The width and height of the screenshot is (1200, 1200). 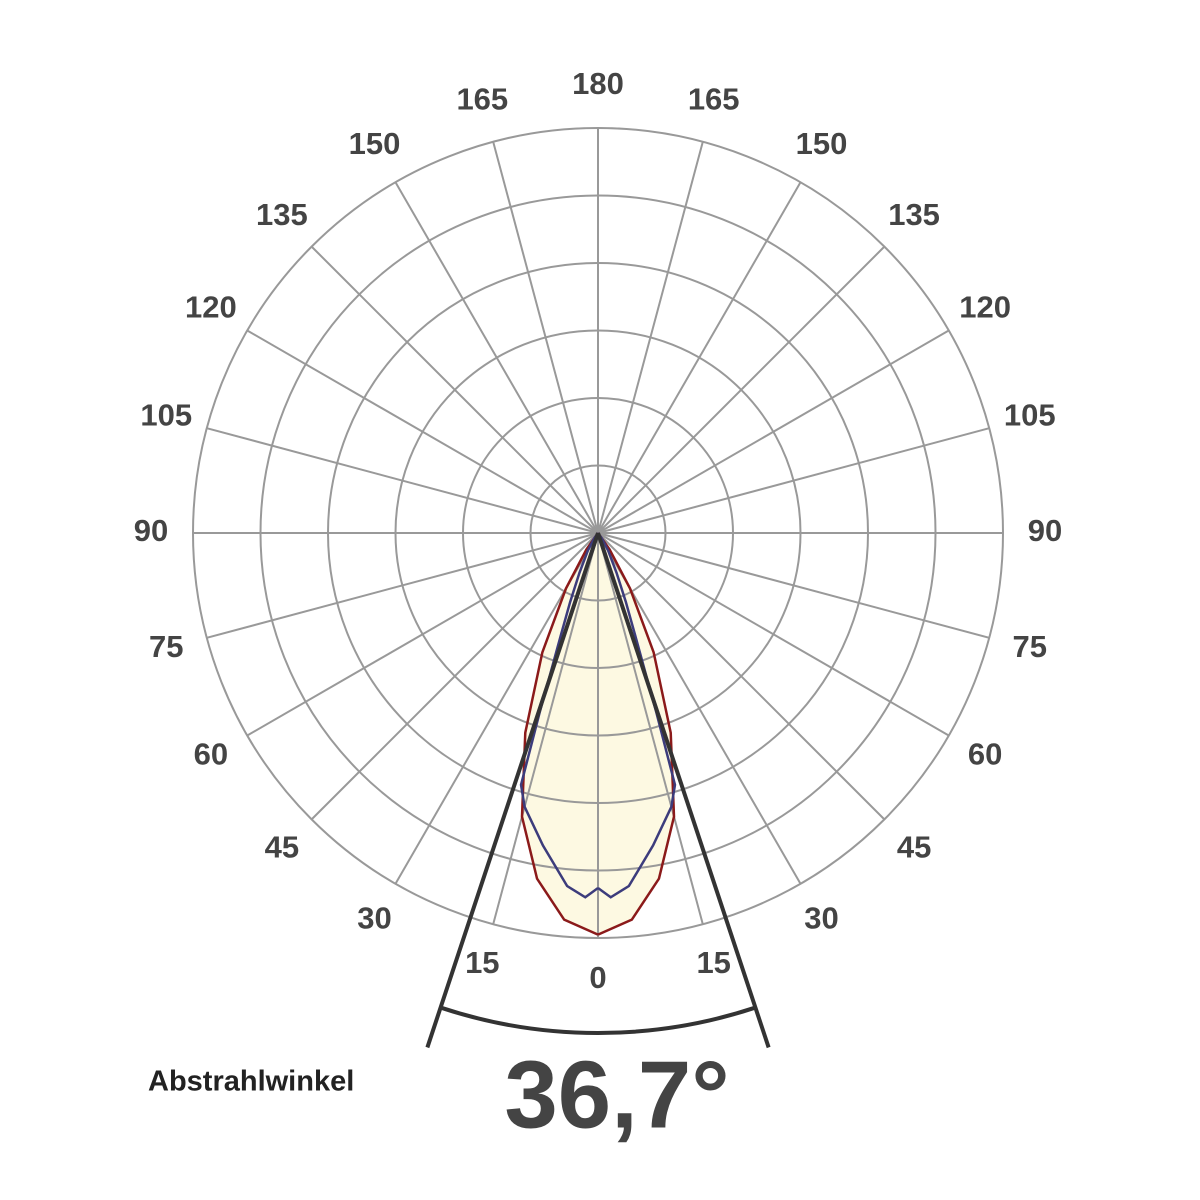 I want to click on beam-angle-arc, so click(x=598, y=1020).